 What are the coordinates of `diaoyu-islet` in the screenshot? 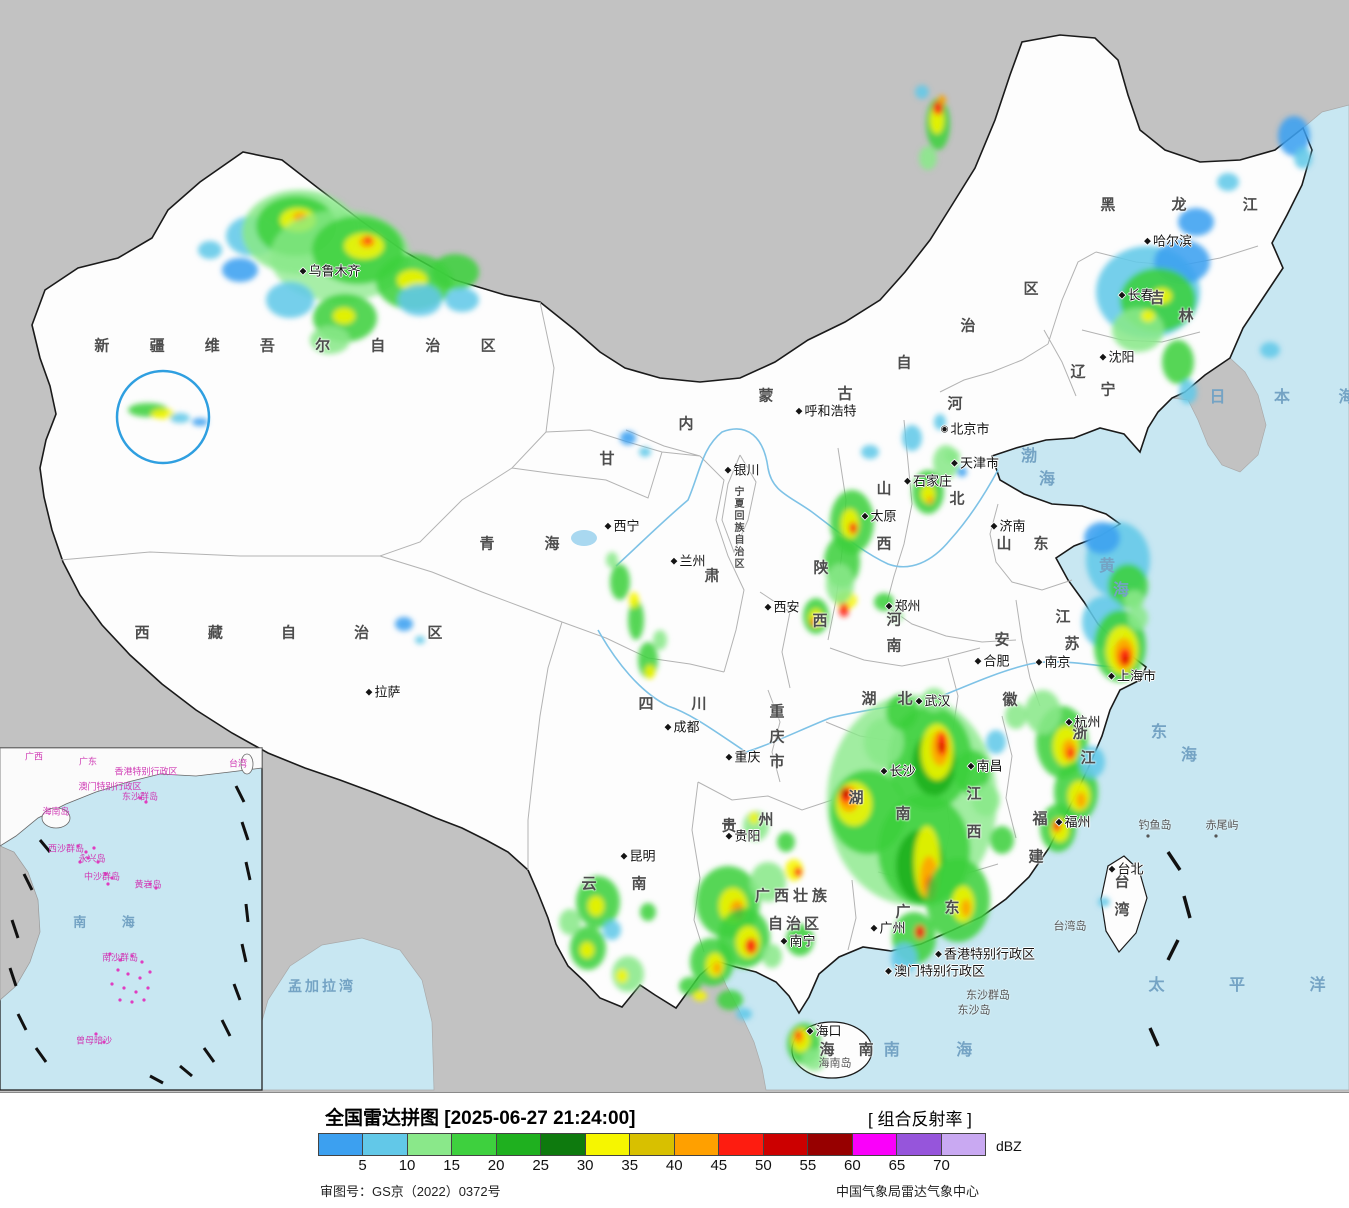 It's located at (1148, 836).